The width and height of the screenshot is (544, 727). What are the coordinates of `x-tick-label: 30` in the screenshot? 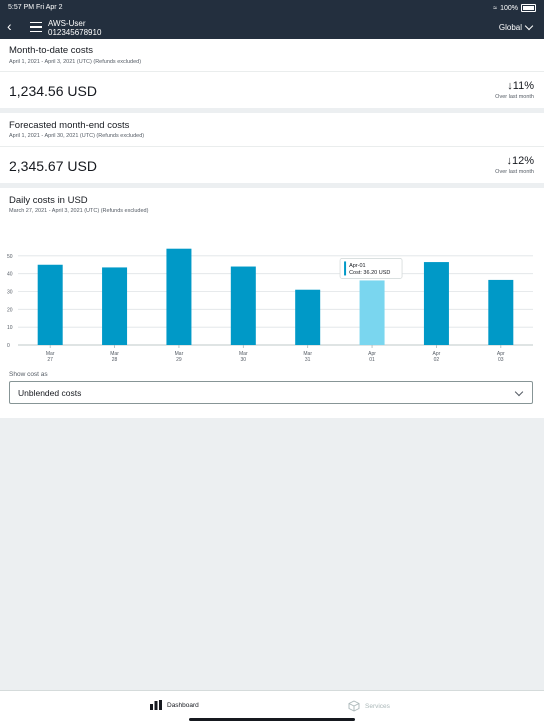 It's located at (244, 360).